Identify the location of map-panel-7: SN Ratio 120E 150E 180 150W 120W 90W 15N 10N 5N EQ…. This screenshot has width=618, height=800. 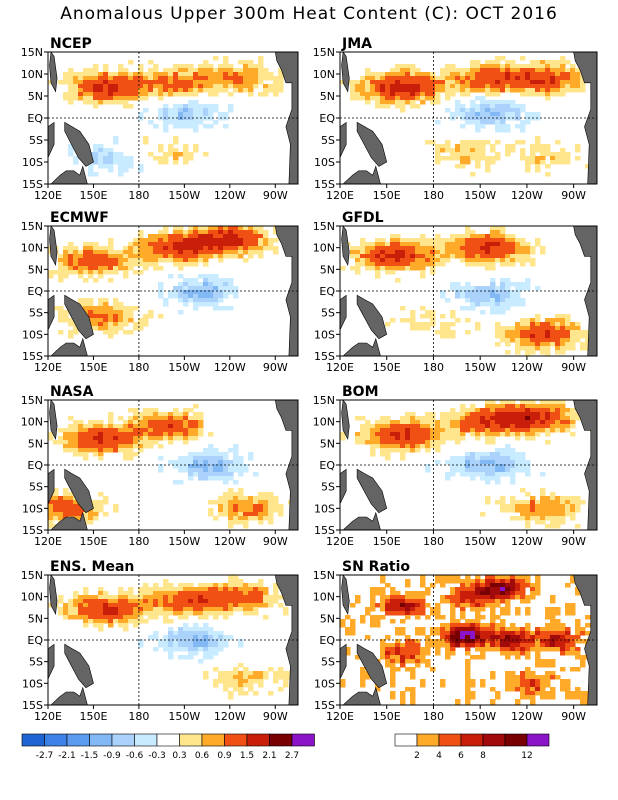
(455, 641).